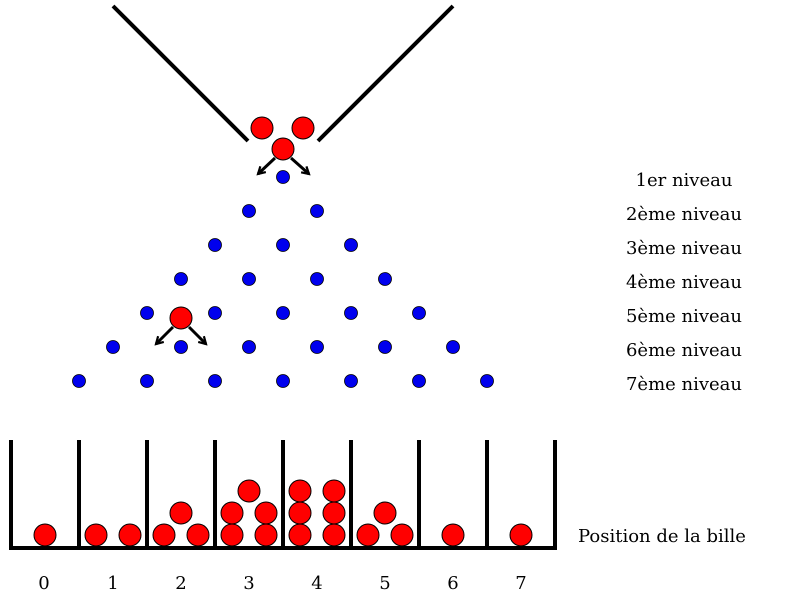  What do you see at coordinates (180, 73) in the screenshot?
I see `funnel-left-wall` at bounding box center [180, 73].